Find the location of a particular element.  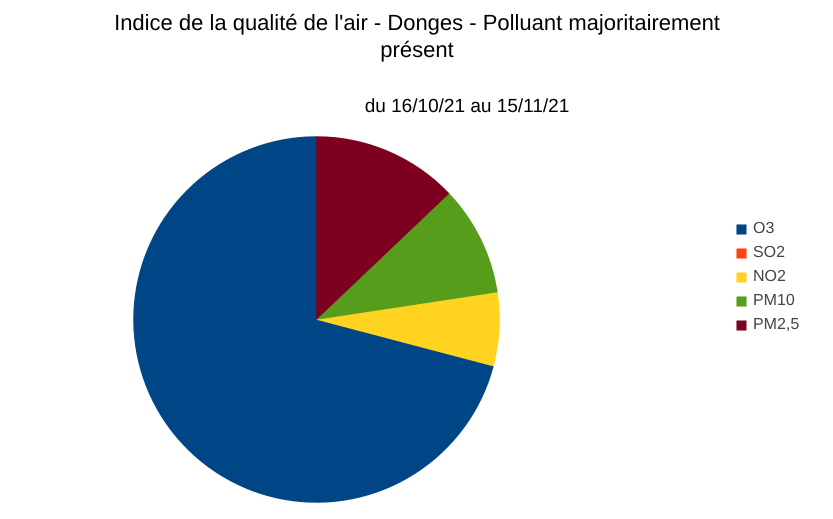

legend-label: PM2,5 is located at coordinates (776, 325).